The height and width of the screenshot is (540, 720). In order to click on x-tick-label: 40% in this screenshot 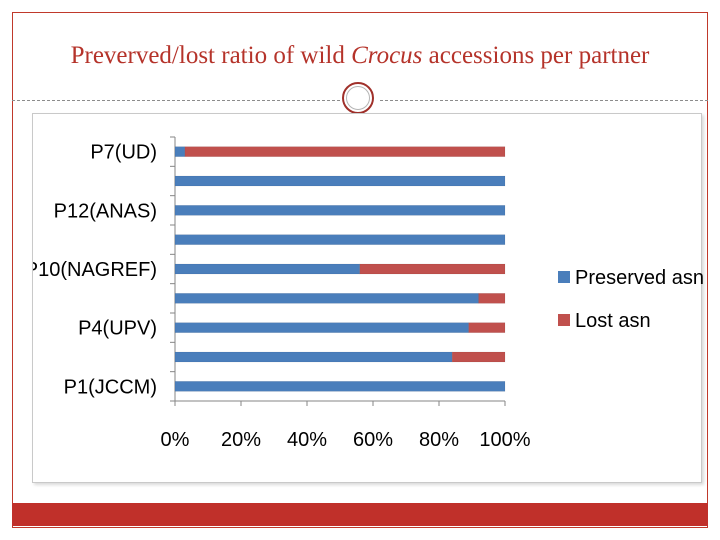, I will do `click(307, 440)`.